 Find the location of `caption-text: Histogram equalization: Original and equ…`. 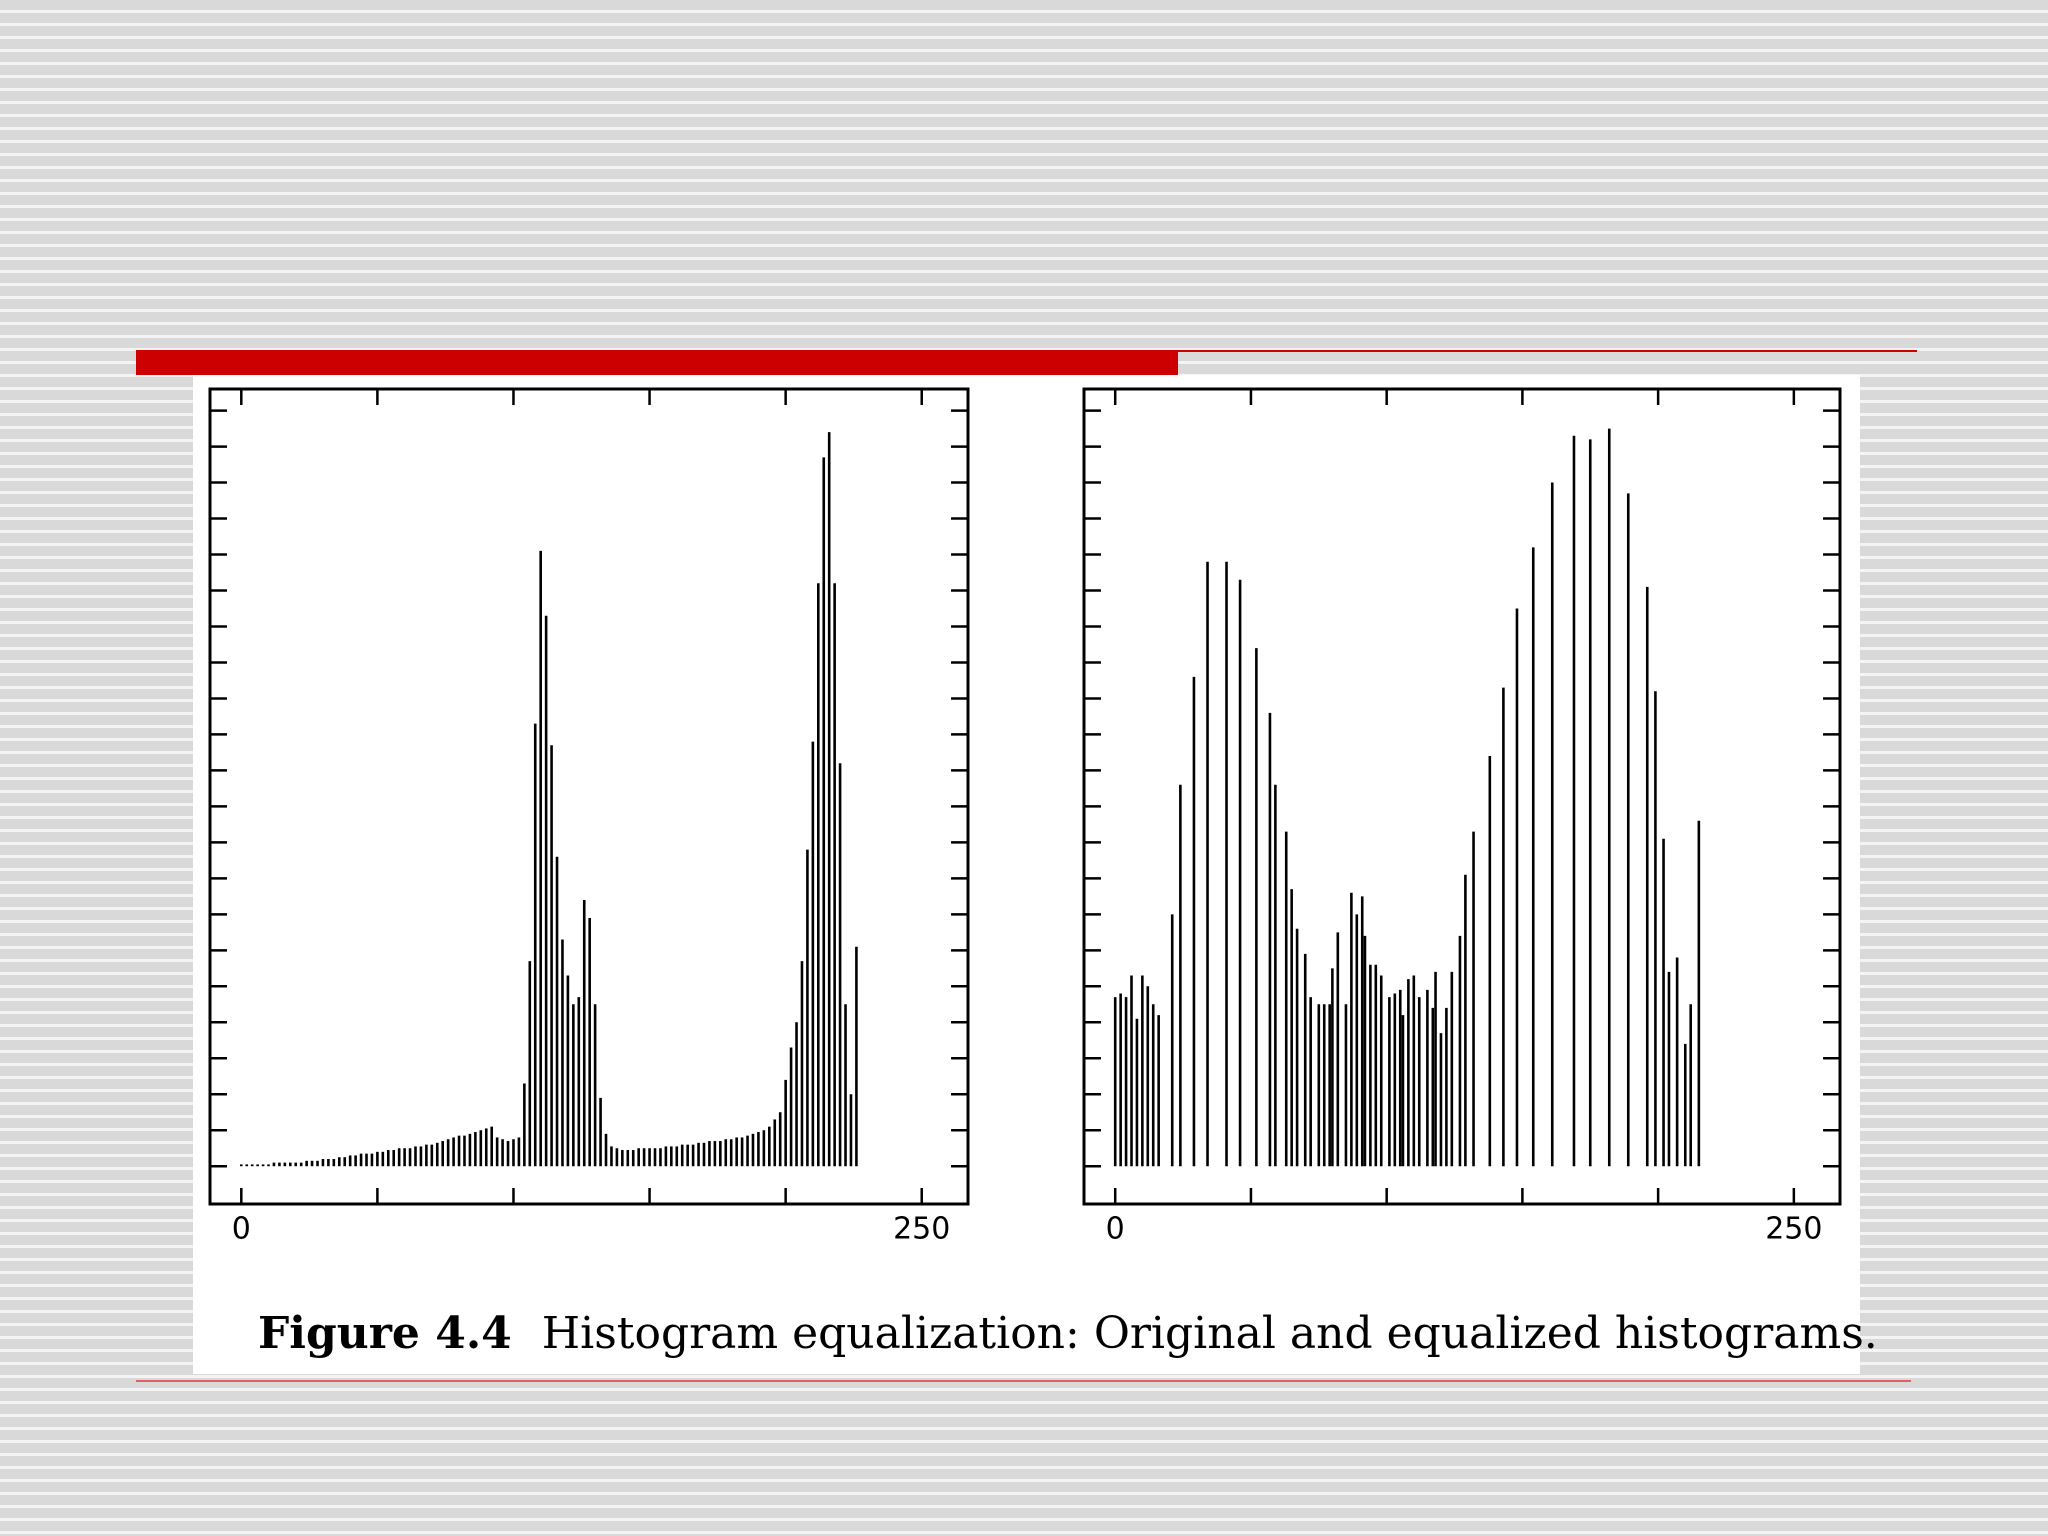

caption-text: Histogram equalization: Original and equ… is located at coordinates (1210, 1333).